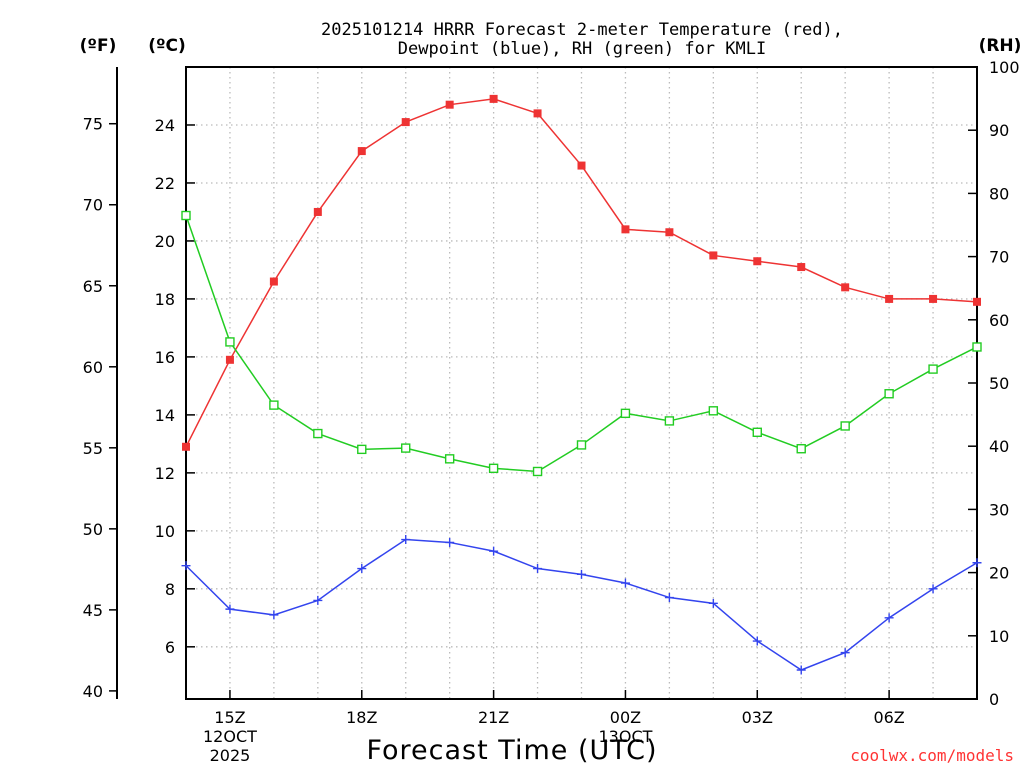  What do you see at coordinates (93, 610) in the screenshot?
I see `fahrenheit-tick-label: 45` at bounding box center [93, 610].